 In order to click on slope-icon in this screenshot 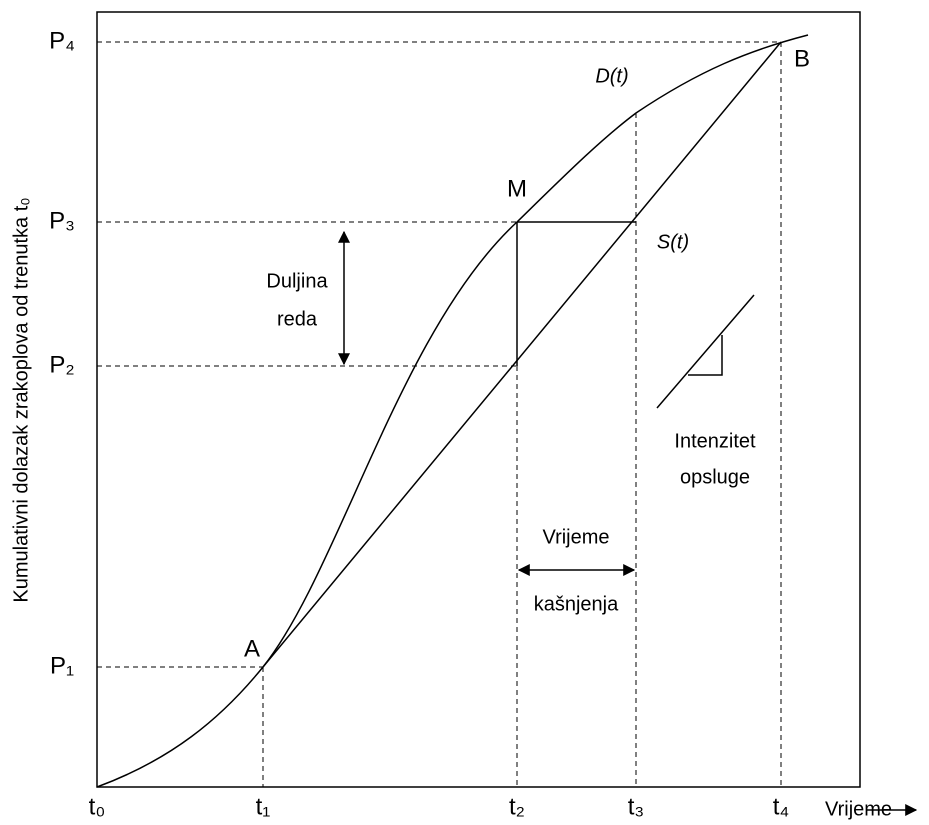, I will do `click(705, 351)`.